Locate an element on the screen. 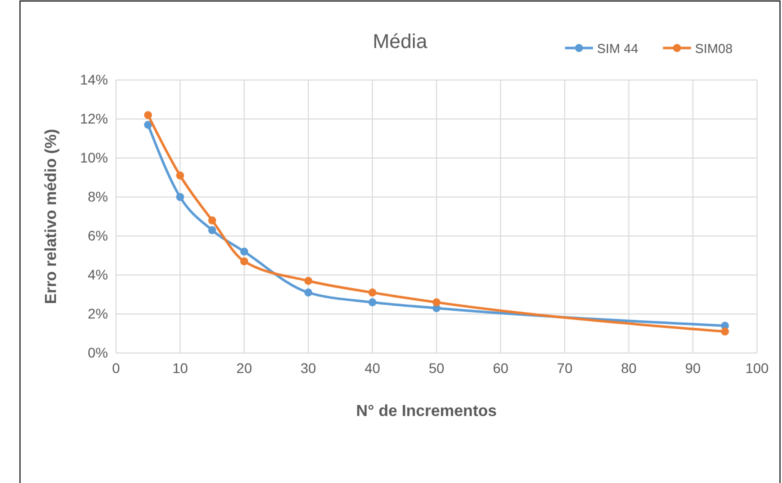  x-tick-label: 10 is located at coordinates (180, 368).